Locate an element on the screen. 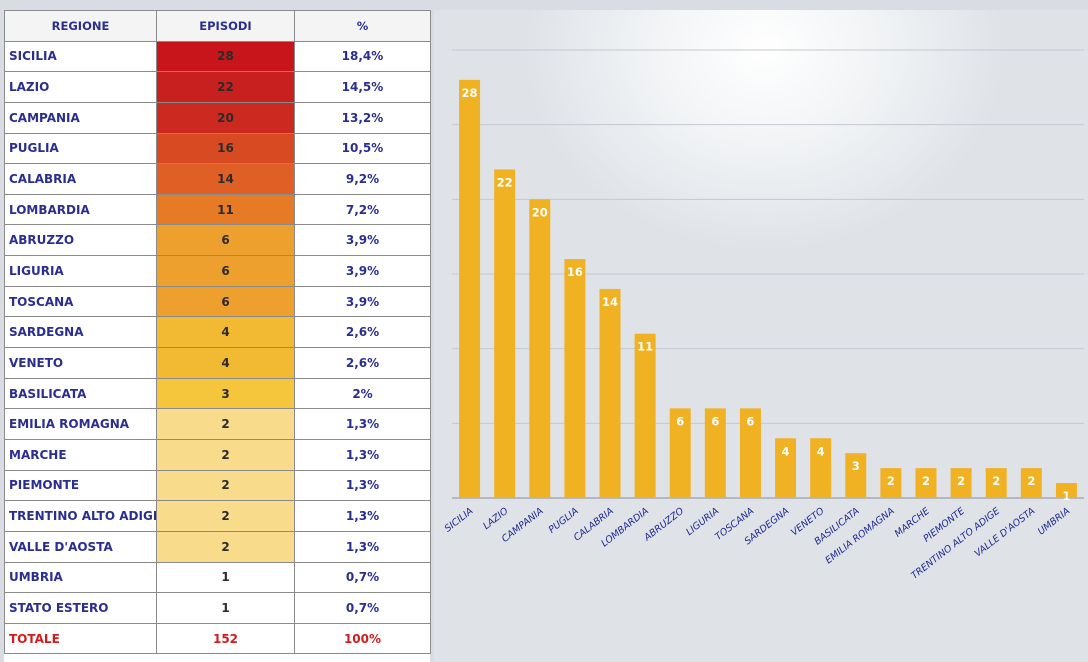 This screenshot has width=1088, height=662. region-cell: PUGLIA is located at coordinates (80, 148).